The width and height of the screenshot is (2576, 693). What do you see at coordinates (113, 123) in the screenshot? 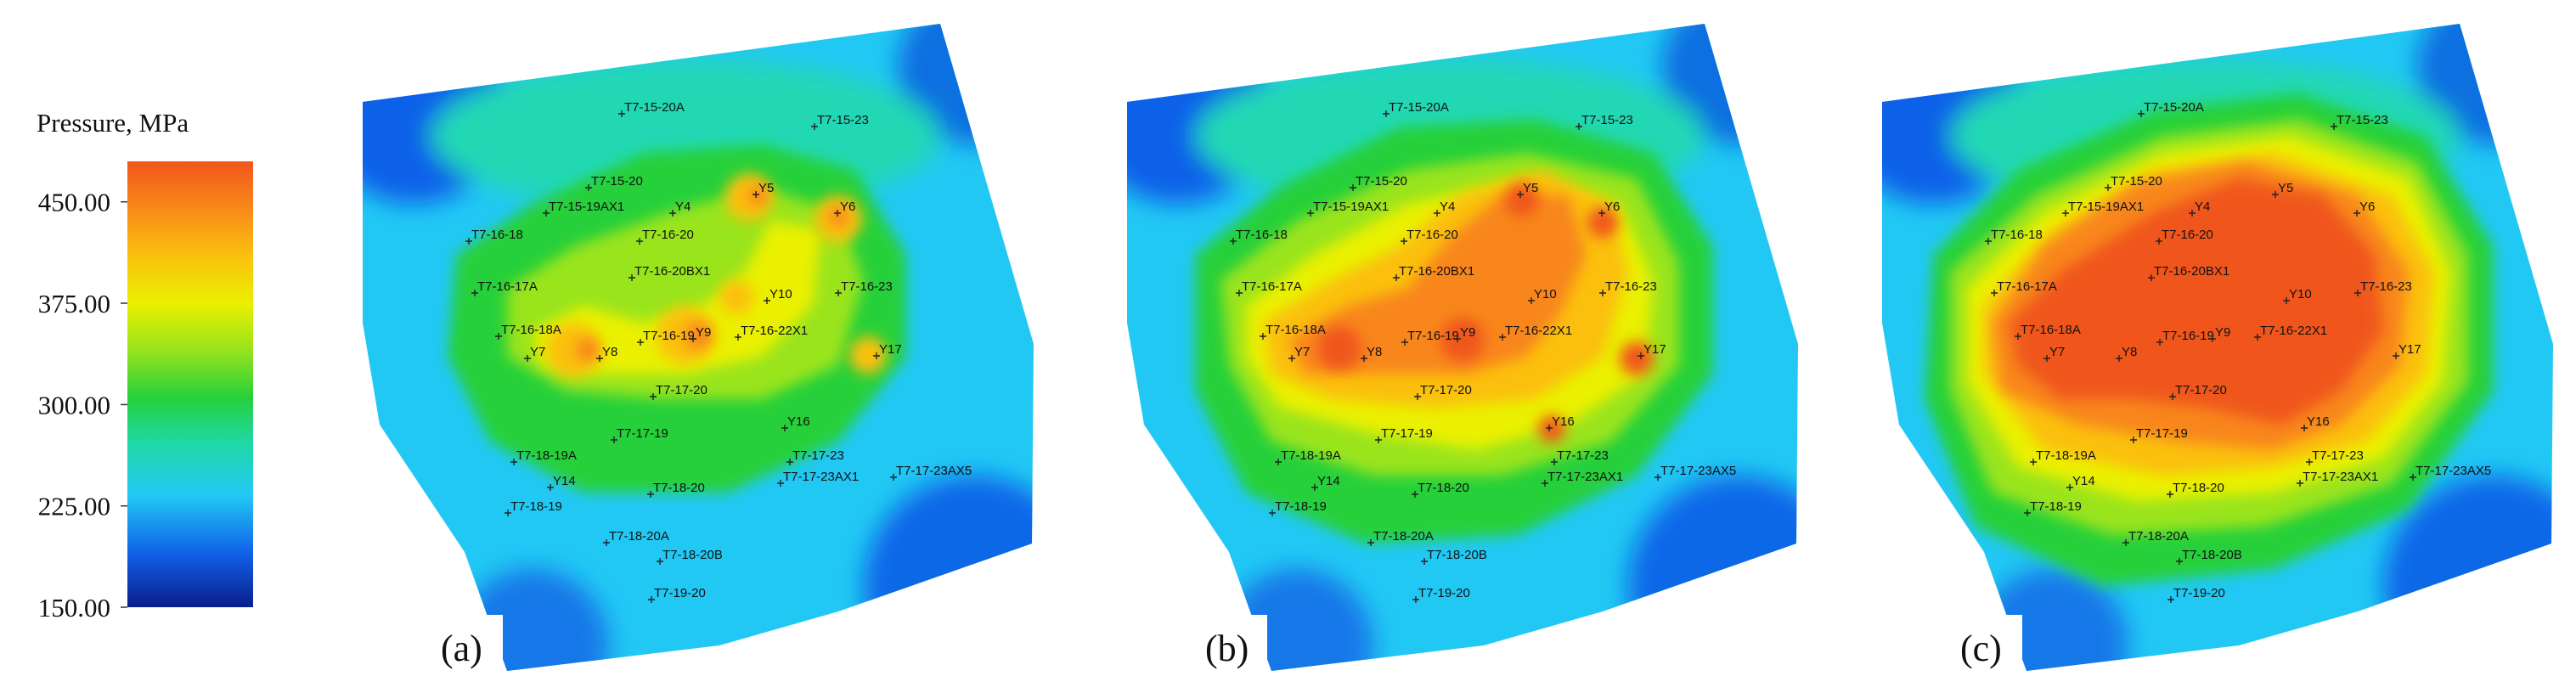
I see `legend-title: Pressure, MPa` at bounding box center [113, 123].